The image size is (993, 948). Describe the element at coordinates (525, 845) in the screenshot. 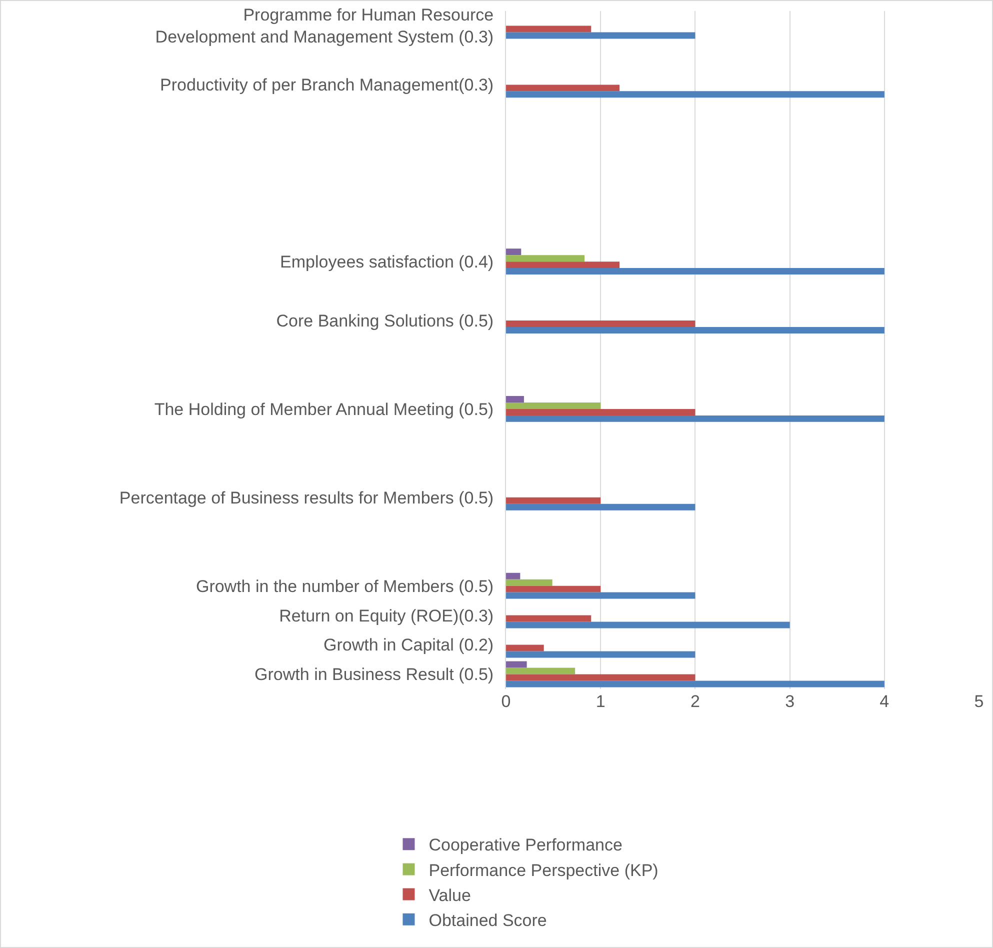

I see `legend-label: Cooperative Performance` at that location.